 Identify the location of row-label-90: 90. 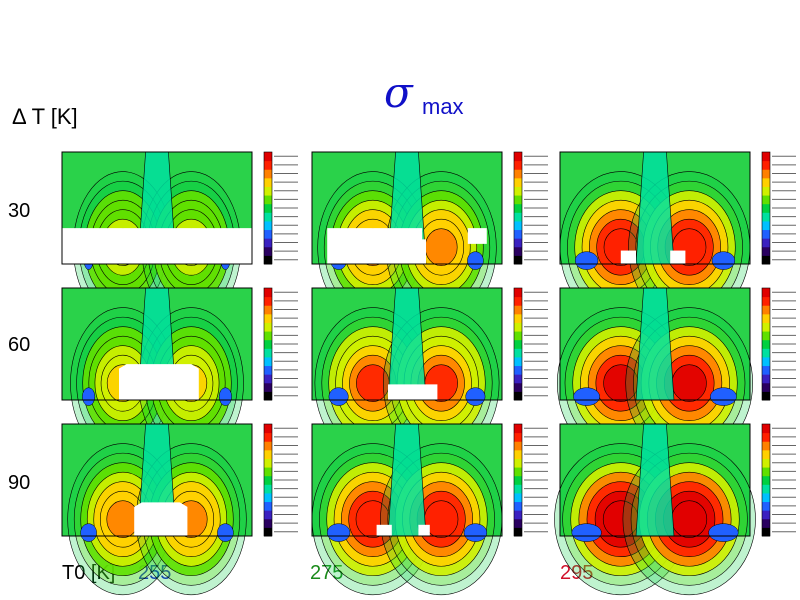
(19, 483).